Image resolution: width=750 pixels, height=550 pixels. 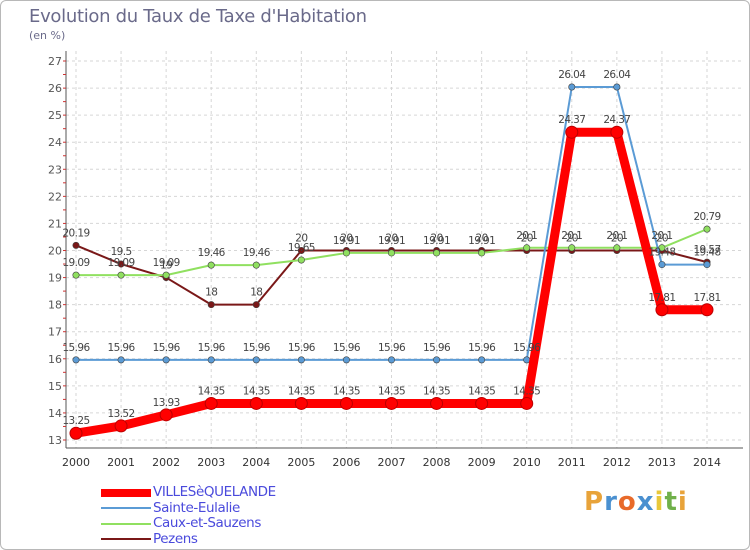 What do you see at coordinates (166, 403) in the screenshot?
I see `data-label-villeseq: 13.93` at bounding box center [166, 403].